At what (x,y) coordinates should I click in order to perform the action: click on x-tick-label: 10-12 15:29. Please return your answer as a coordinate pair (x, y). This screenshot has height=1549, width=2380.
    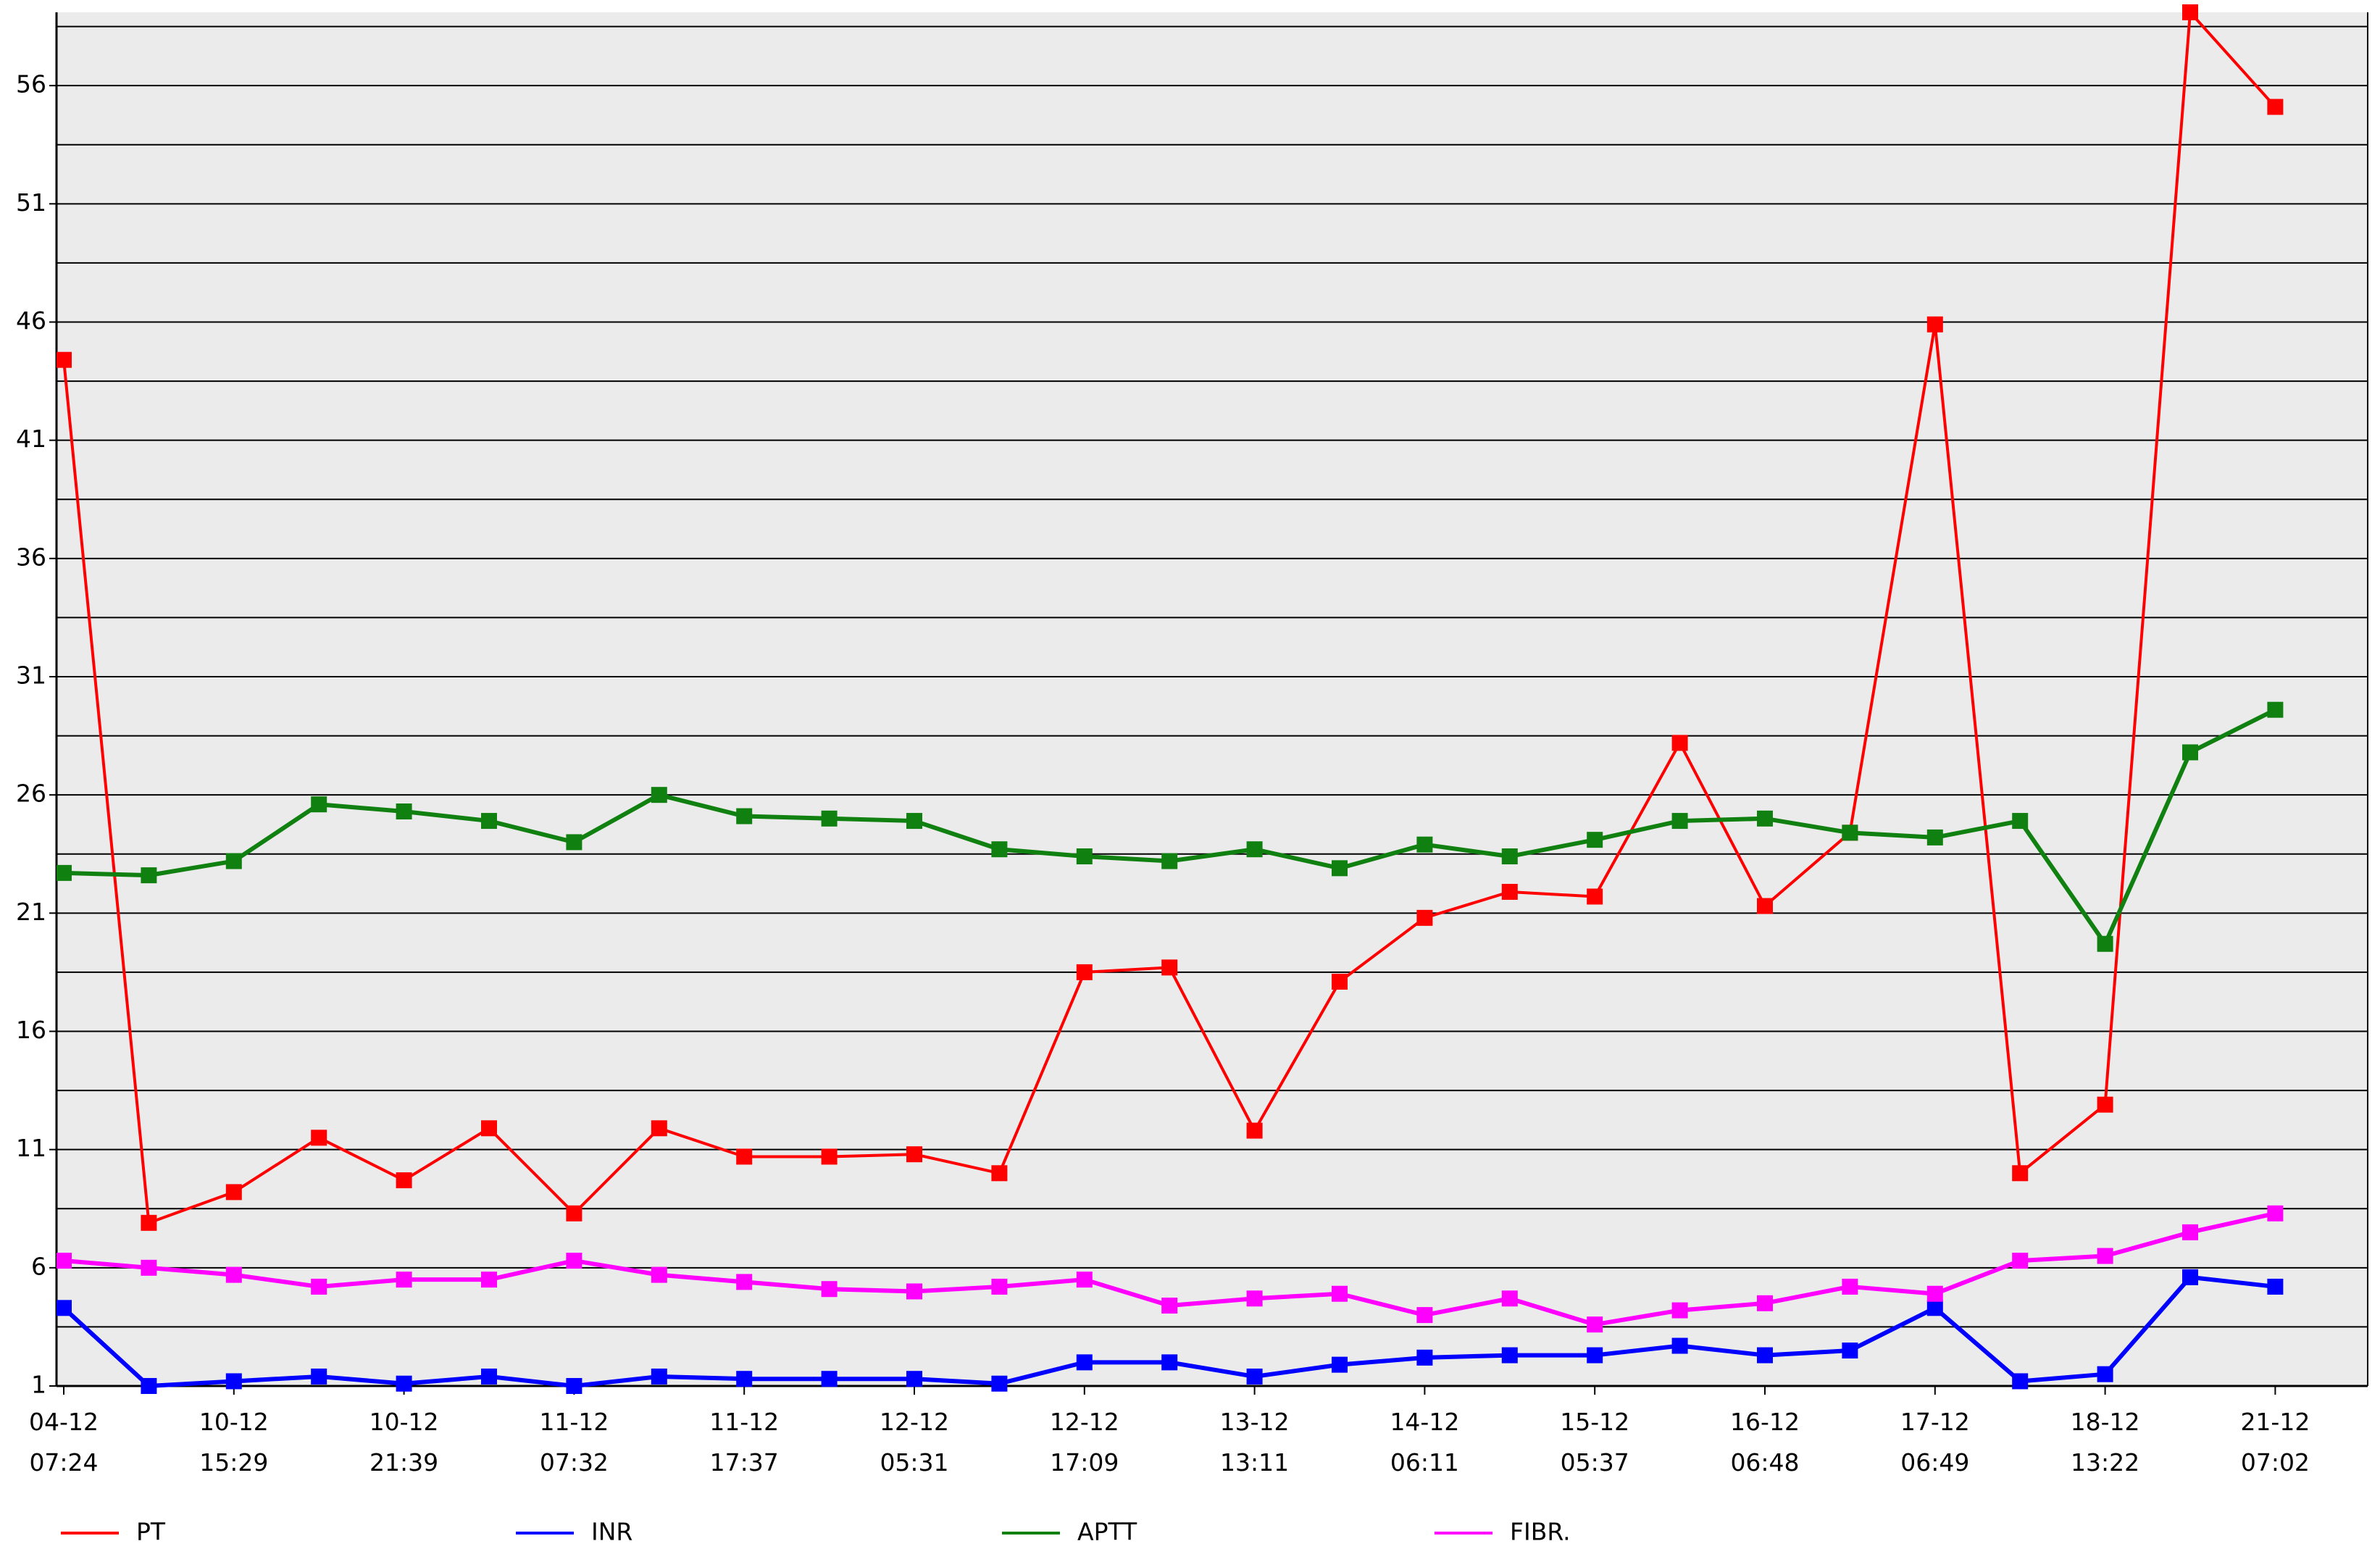
    Looking at the image, I should click on (234, 1443).